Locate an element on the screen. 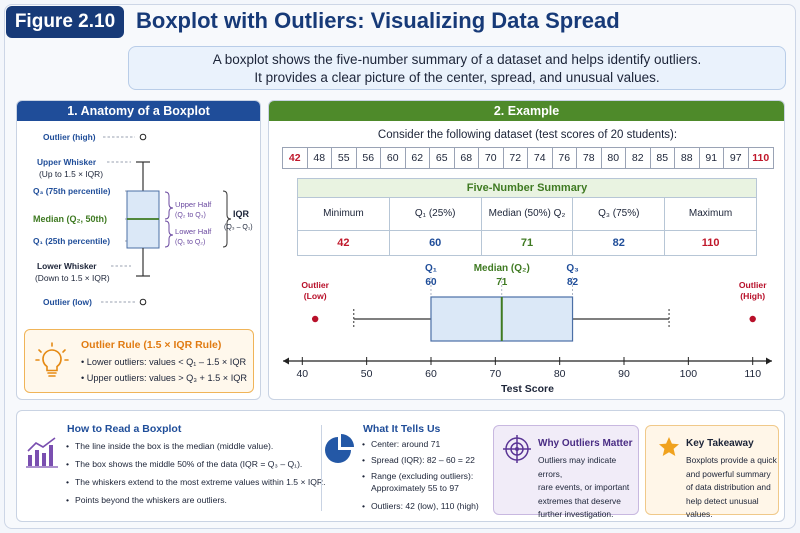 The image size is (800, 533). label-lower-half-note: (Q₁ to Q₂) is located at coordinates (190, 242).